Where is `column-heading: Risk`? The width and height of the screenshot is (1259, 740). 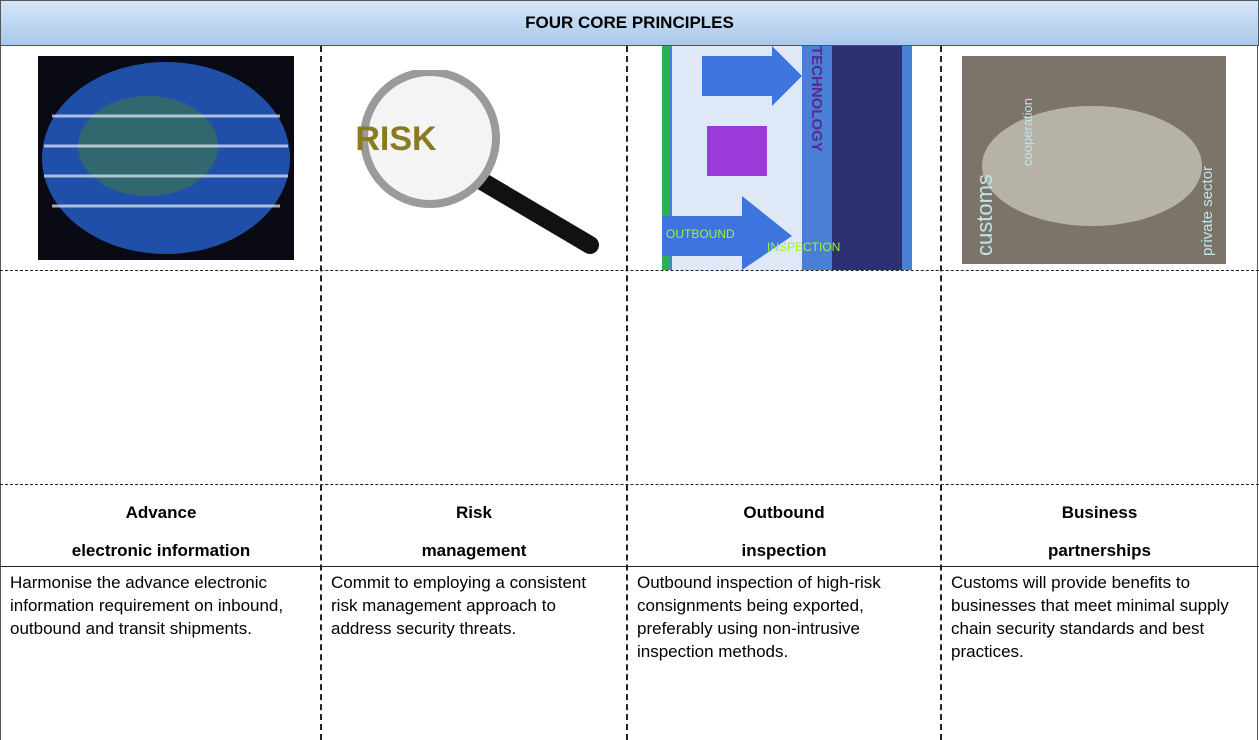
column-heading: Risk is located at coordinates (474, 512).